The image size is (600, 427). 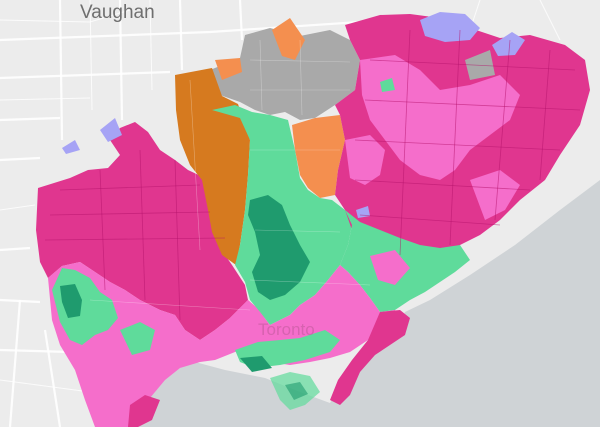 I want to click on district-central-dark-green, so click(x=279, y=247).